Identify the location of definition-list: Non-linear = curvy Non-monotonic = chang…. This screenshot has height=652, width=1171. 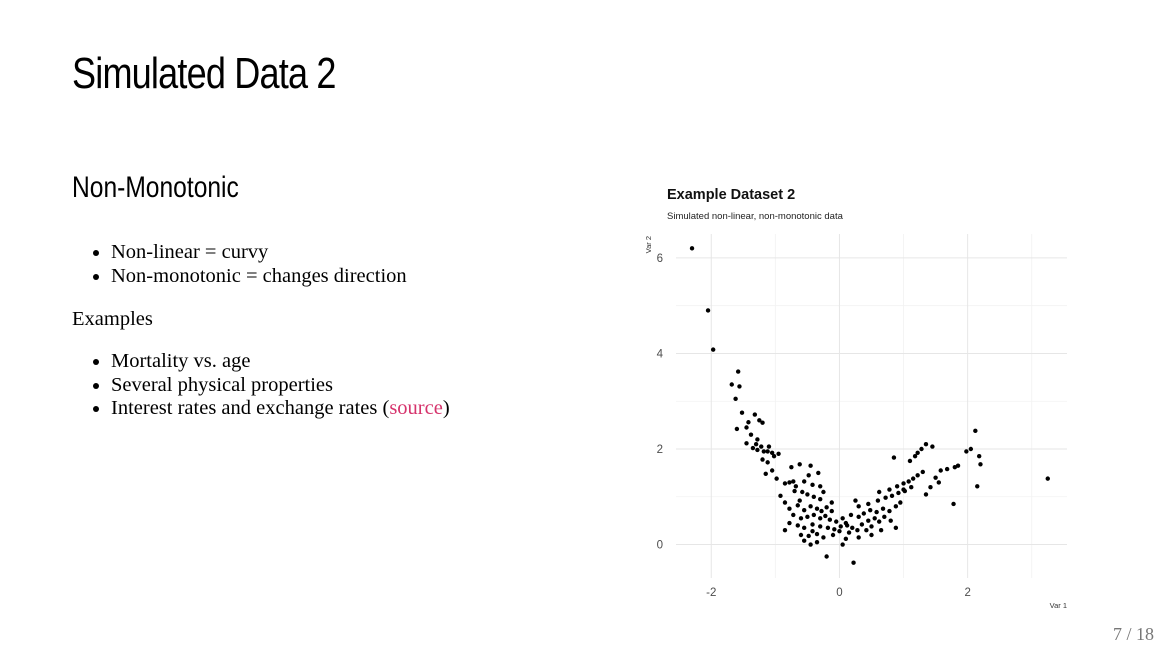
(239, 264).